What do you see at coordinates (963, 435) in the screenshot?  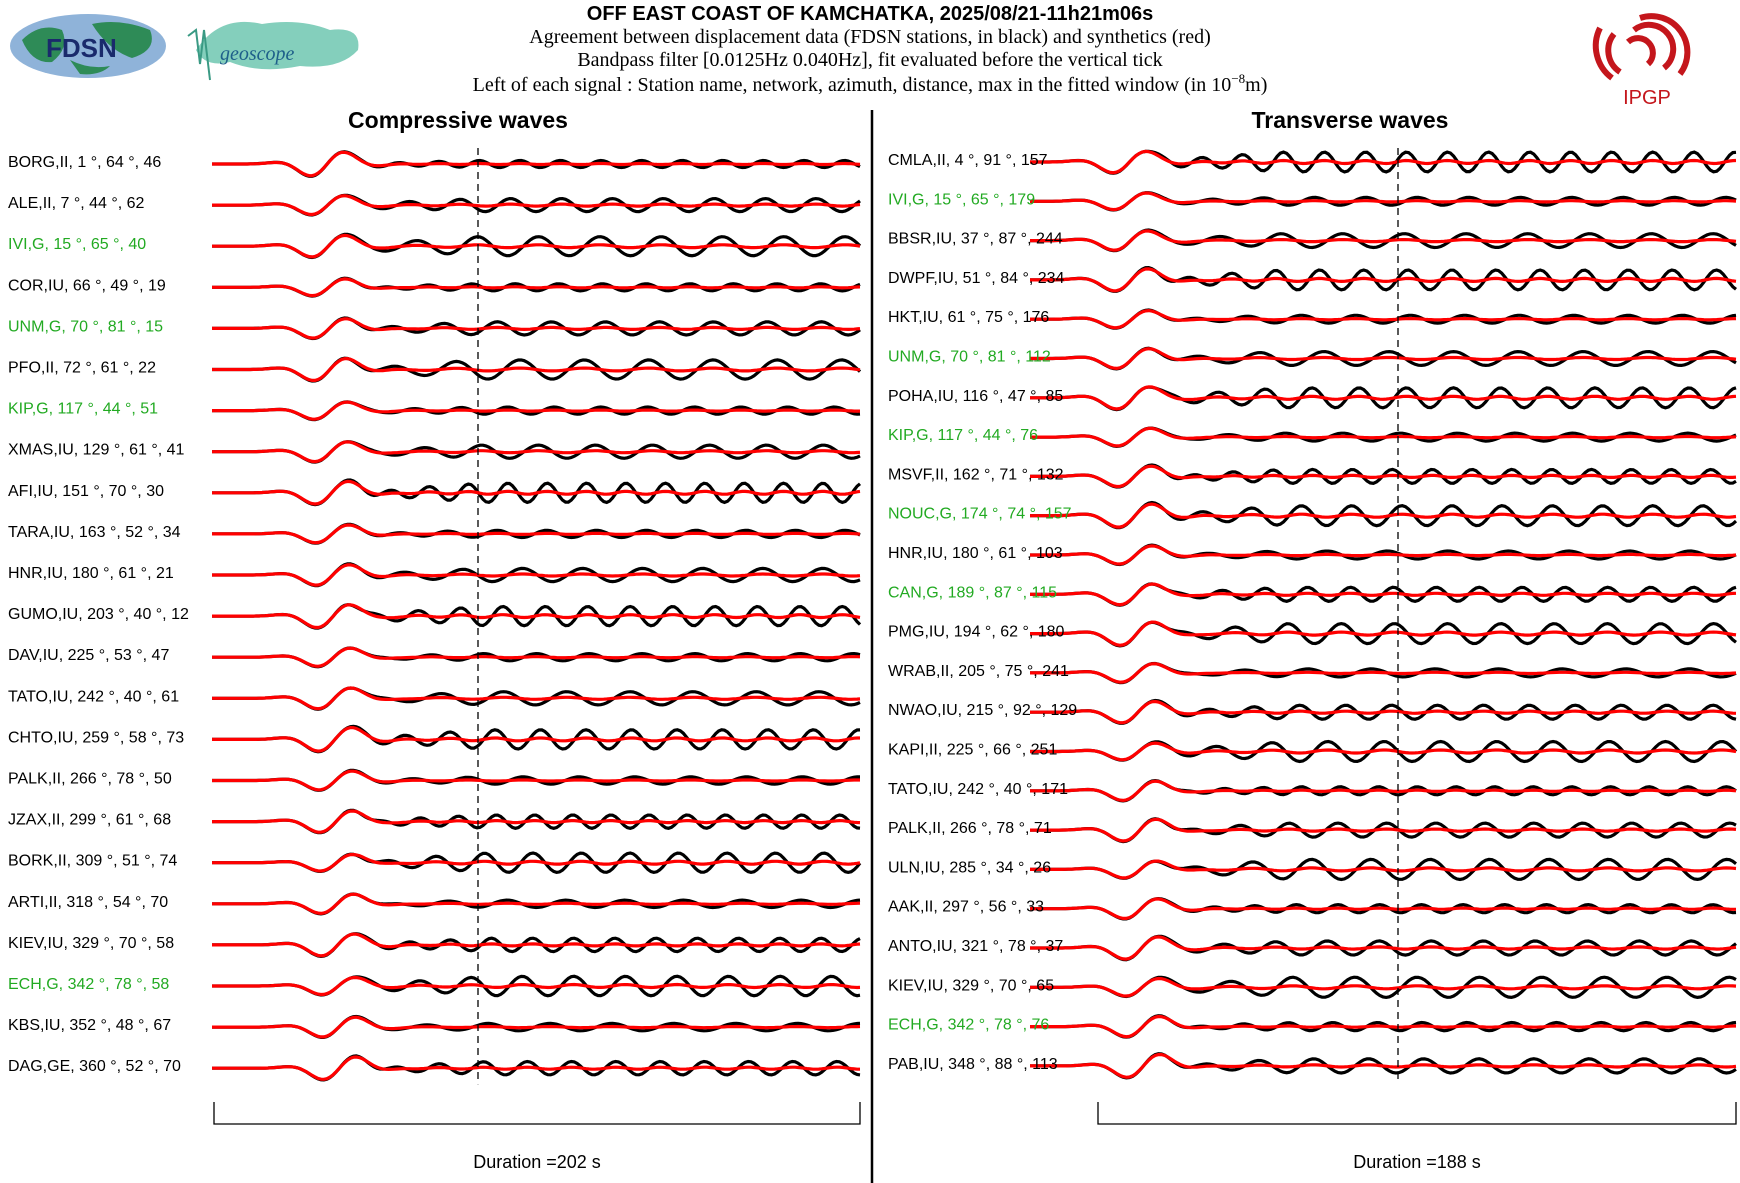 I see `station-label: KIP,G, 117 °, 44 °, 76` at bounding box center [963, 435].